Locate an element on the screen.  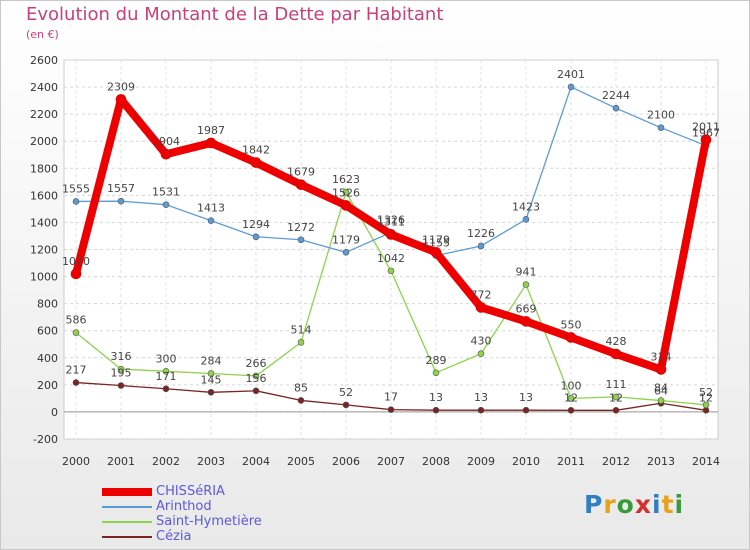
legend-item: Arinthod is located at coordinates (182, 506).